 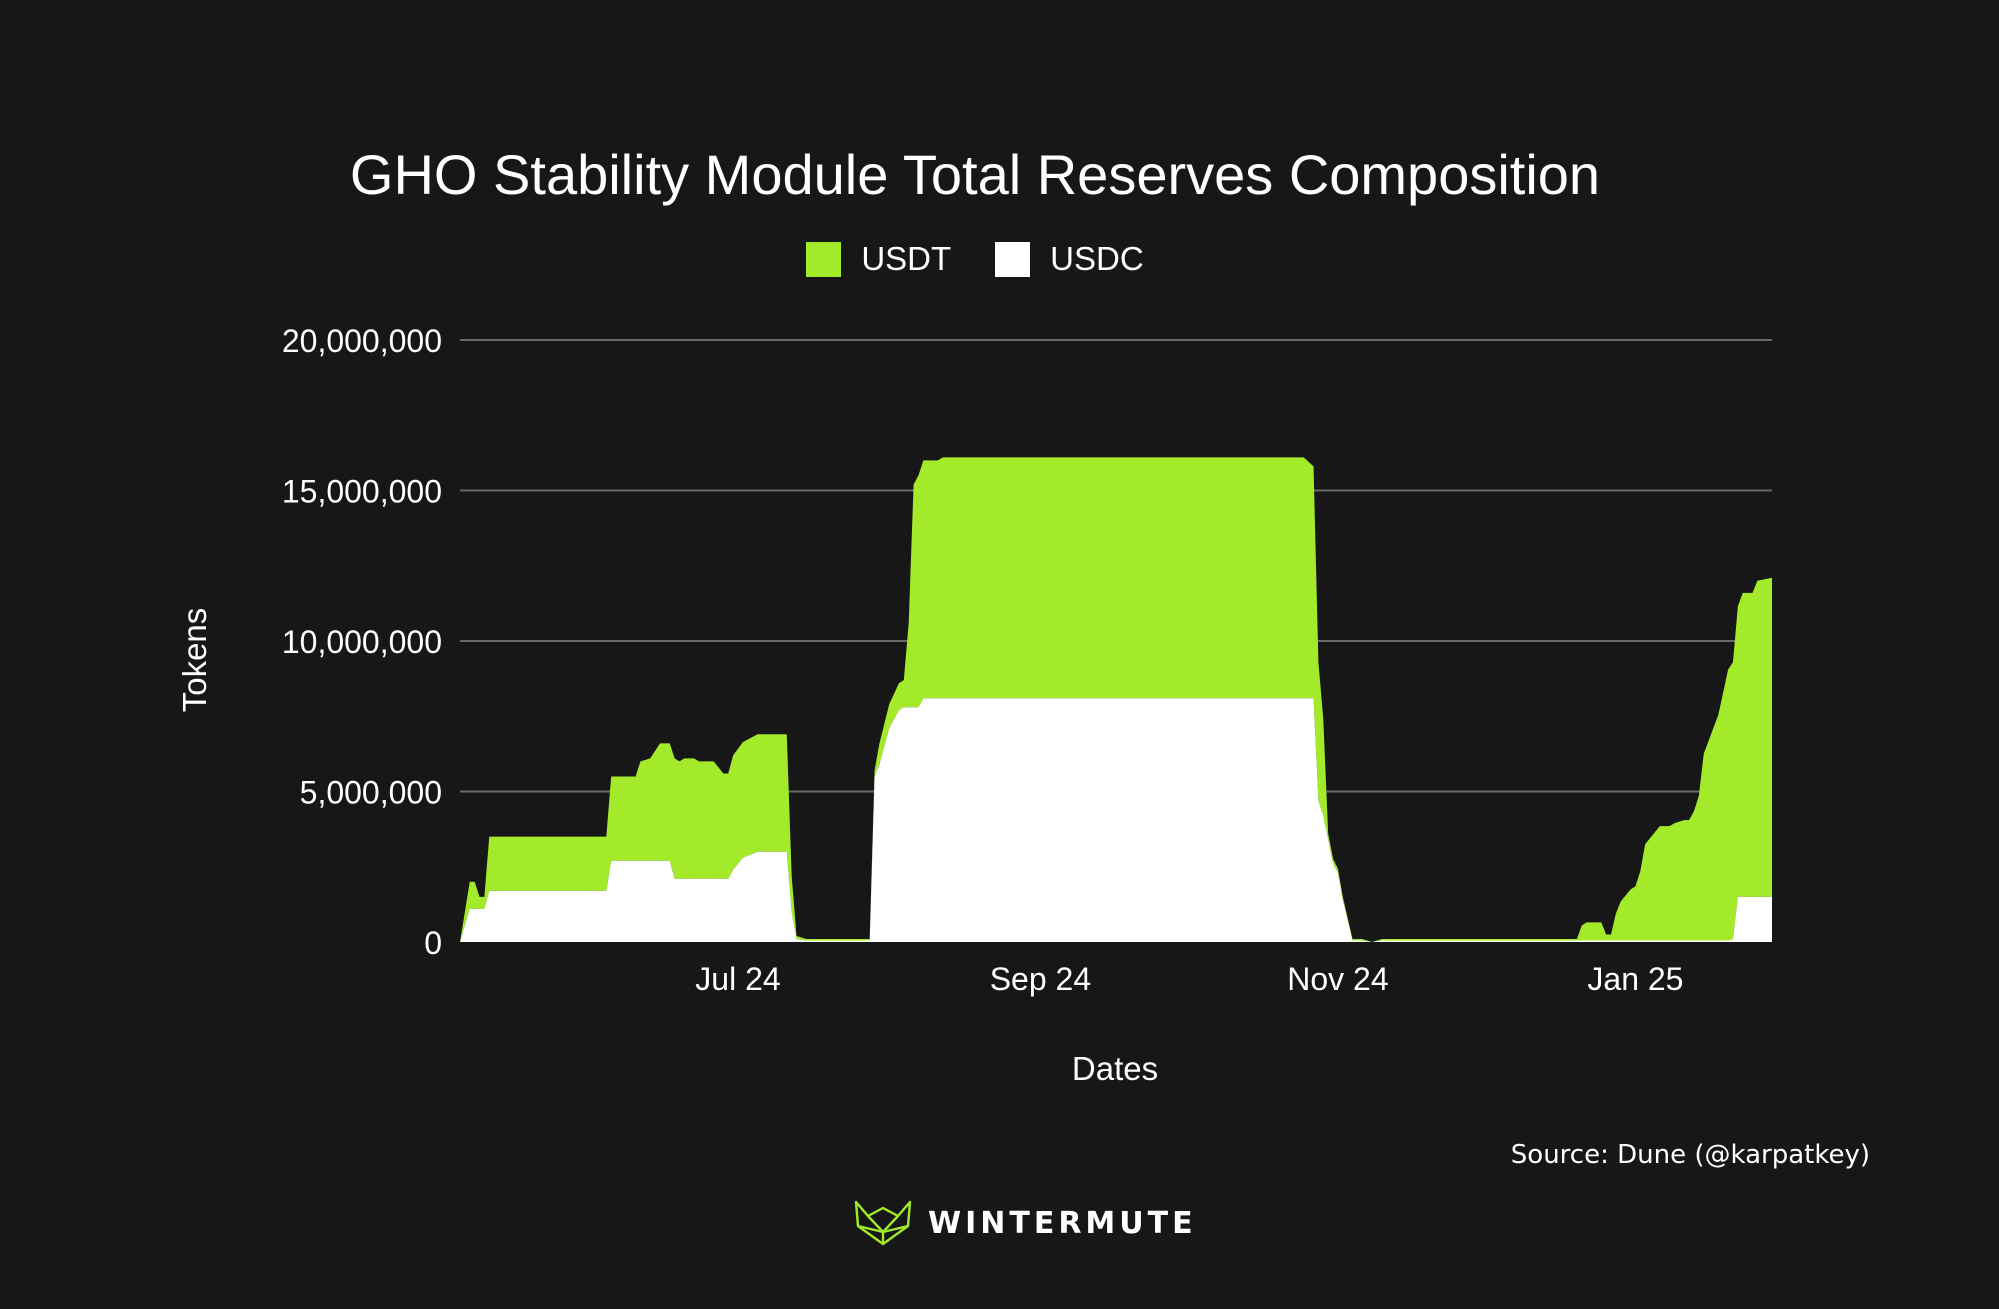 What do you see at coordinates (433, 943) in the screenshot?
I see `y-tick-label: 0` at bounding box center [433, 943].